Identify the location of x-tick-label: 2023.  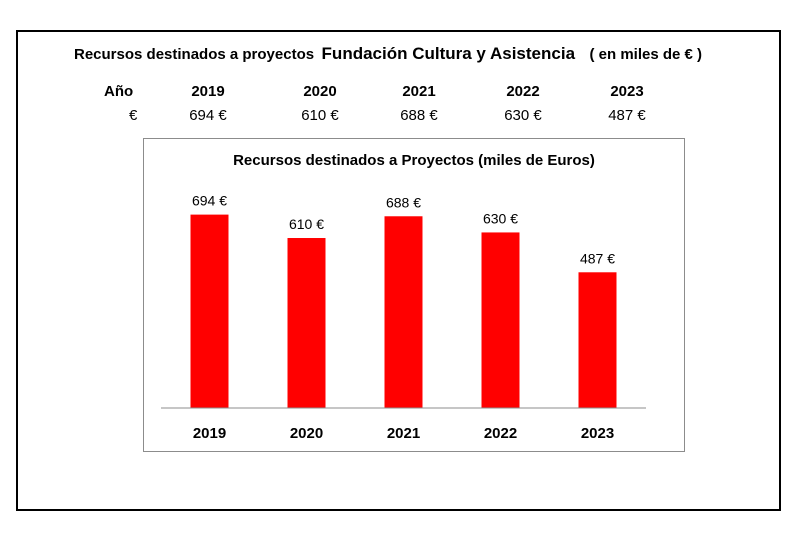
(597, 433).